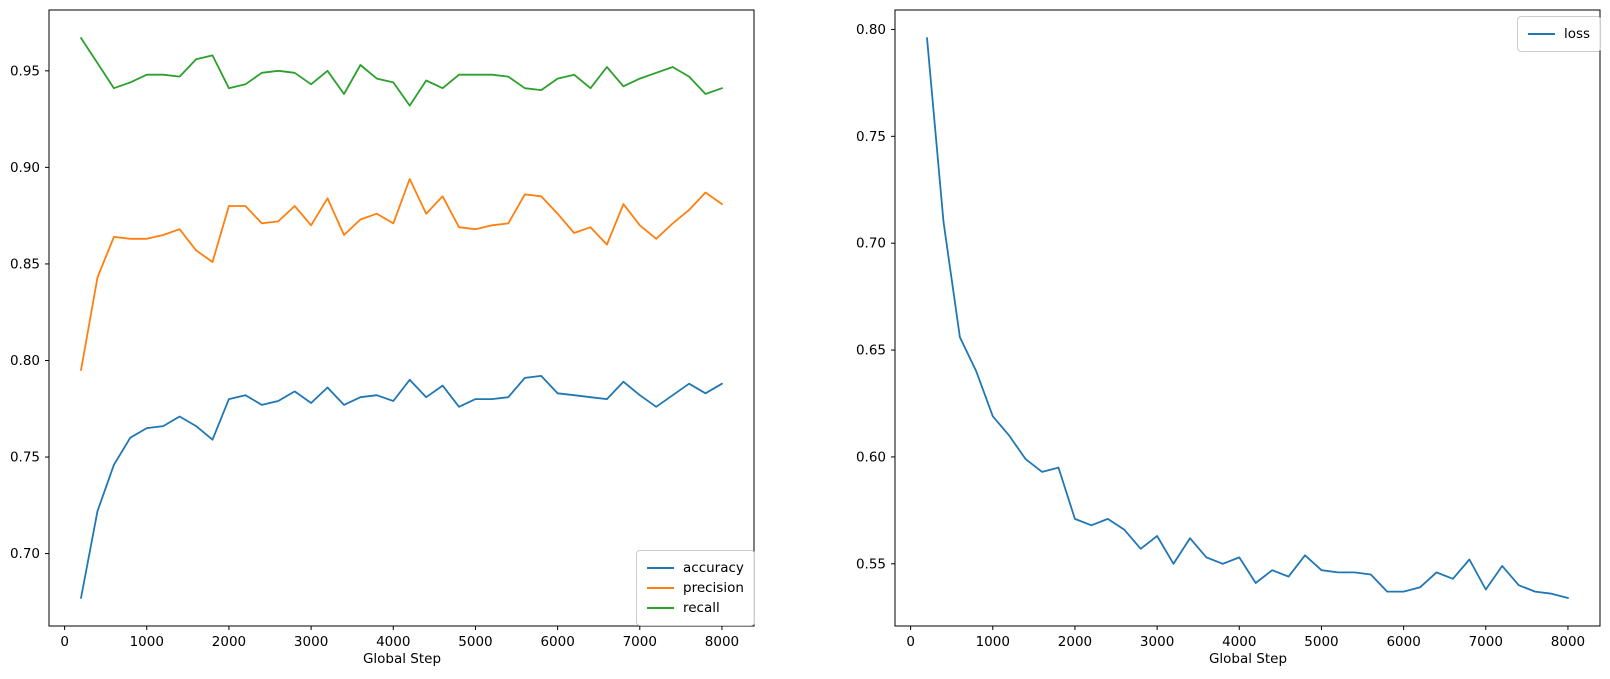 This screenshot has height=679, width=1610. I want to click on legend-entry-accuracy: accuracy, so click(695, 568).